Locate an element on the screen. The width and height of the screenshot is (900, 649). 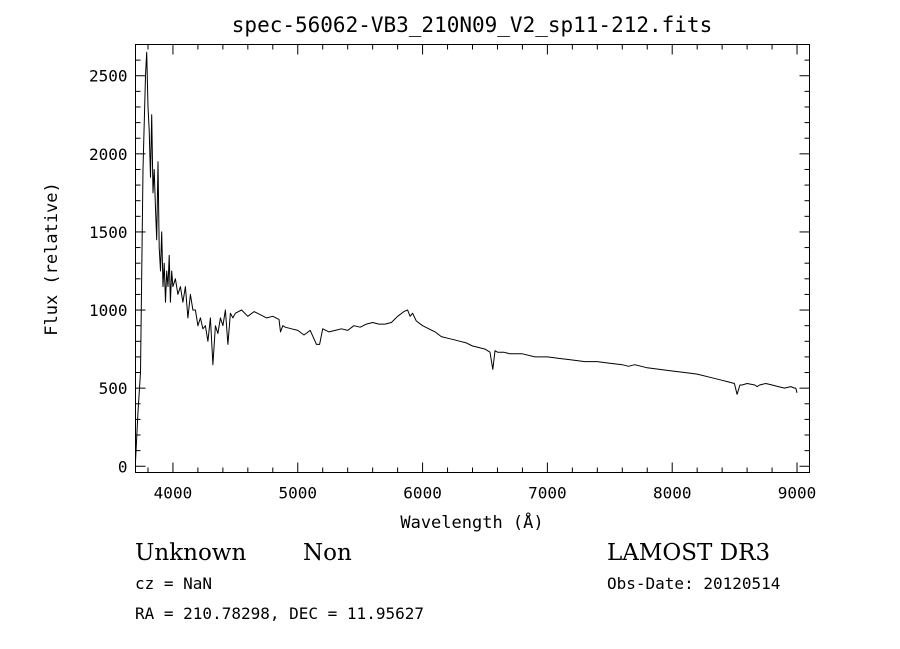
x-axis-label: Wavelength (Å) is located at coordinates (471, 522).